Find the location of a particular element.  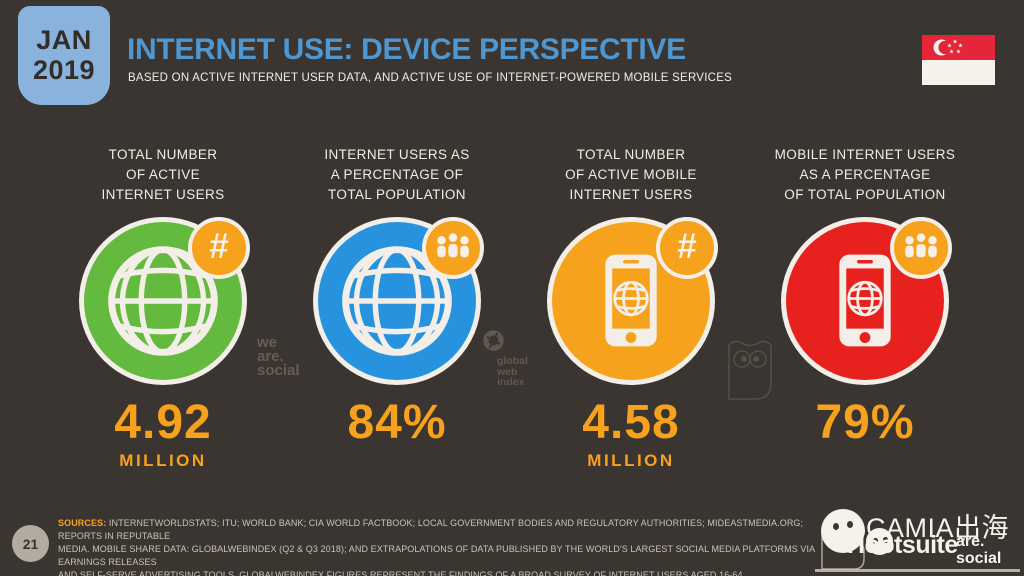

camia-face-icon-small is located at coordinates (879, 541).